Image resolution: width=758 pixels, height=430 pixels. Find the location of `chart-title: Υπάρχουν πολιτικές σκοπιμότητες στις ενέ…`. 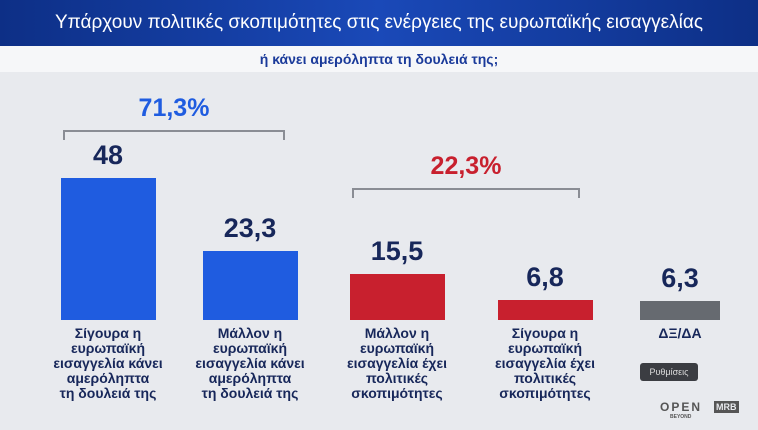

chart-title: Υπάρχουν πολιτικές σκοπιμότητες στις ενέ… is located at coordinates (379, 23).